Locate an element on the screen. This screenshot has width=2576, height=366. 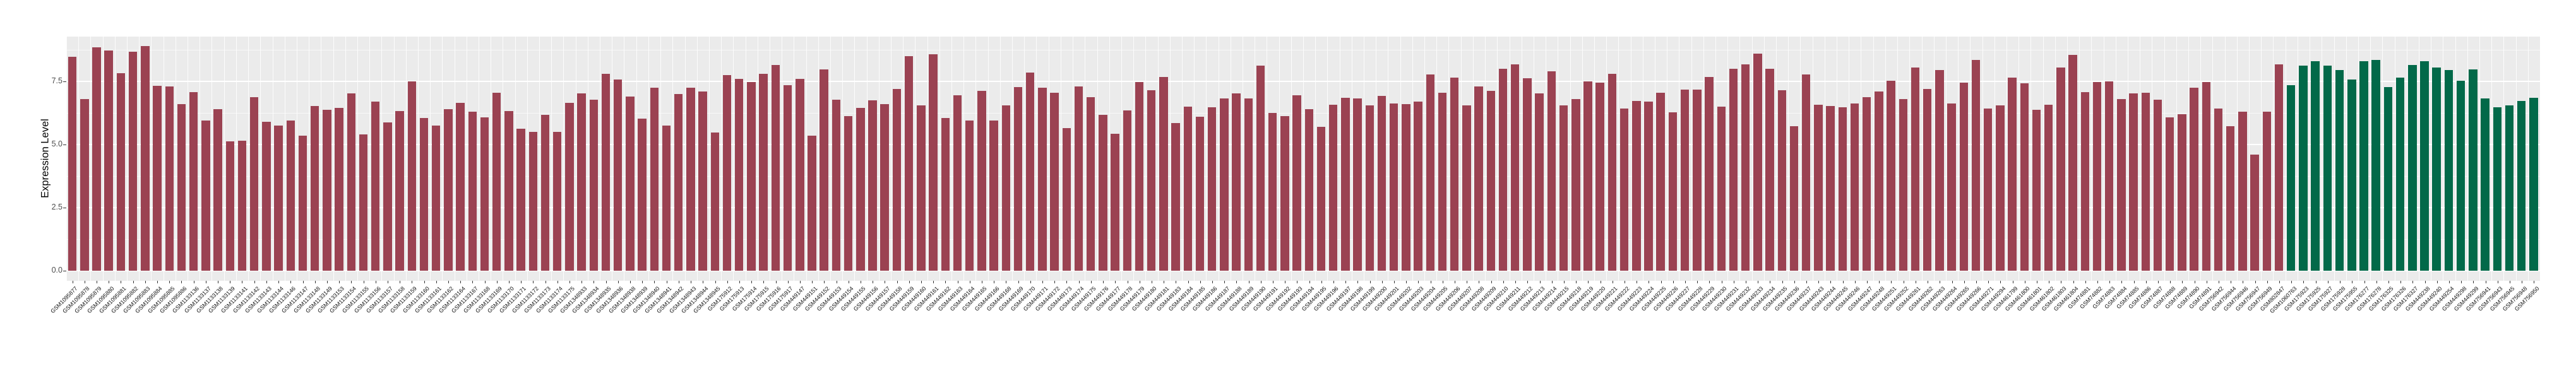
bar-GSM449147 is located at coordinates (800, 174).